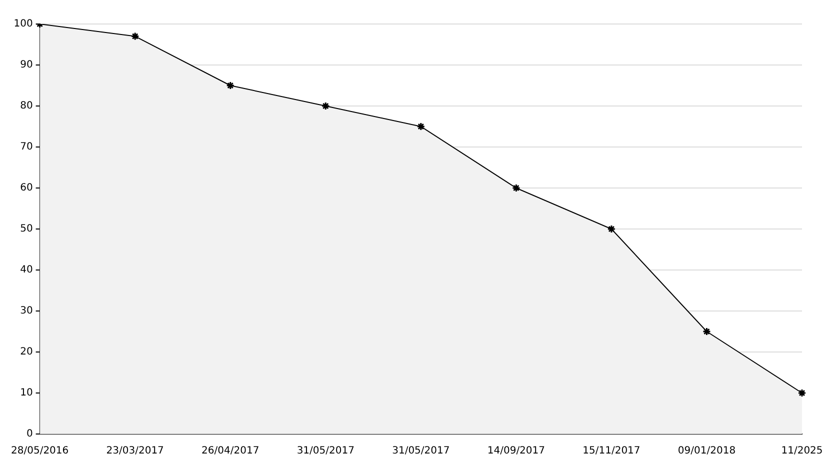 This screenshot has width=834, height=468. I want to click on y-tick-label: 100, so click(23, 24).